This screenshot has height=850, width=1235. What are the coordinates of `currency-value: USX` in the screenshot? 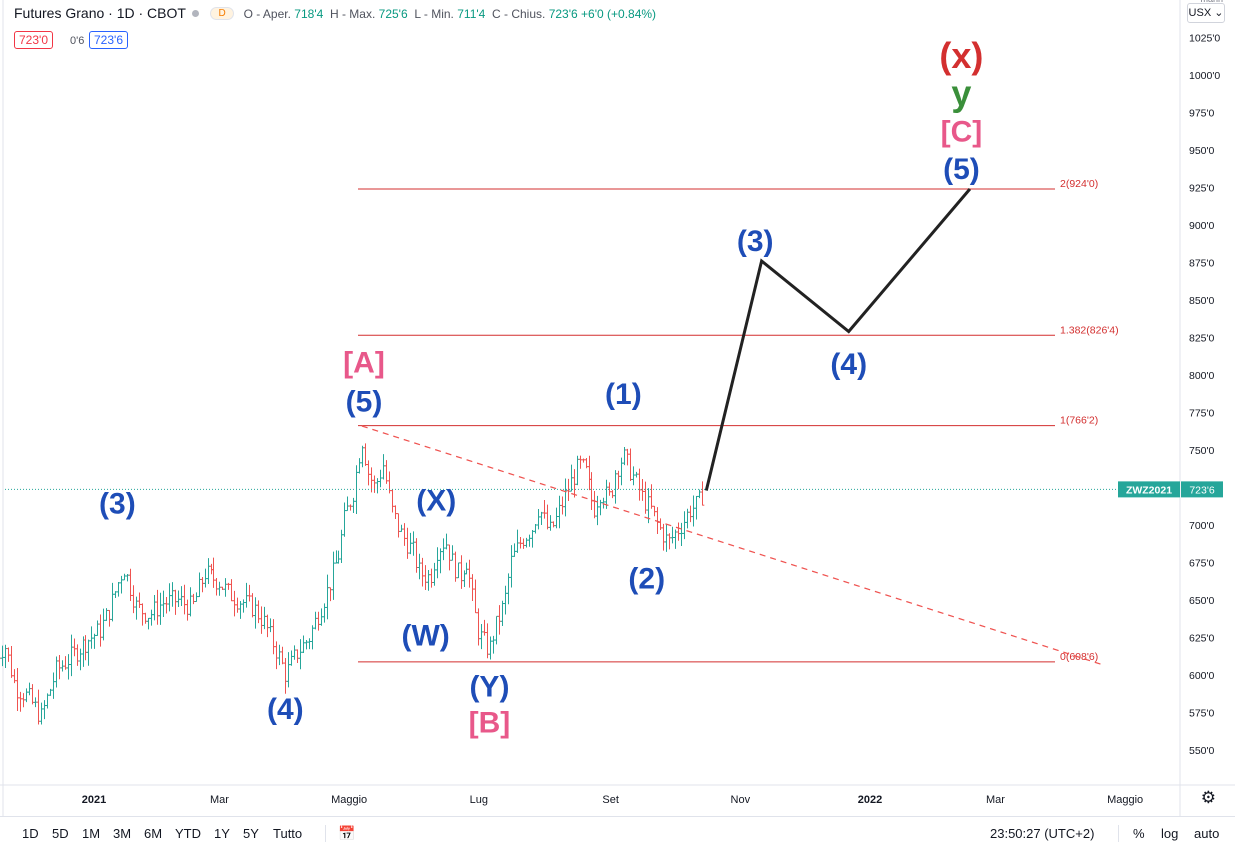 It's located at (1200, 13).